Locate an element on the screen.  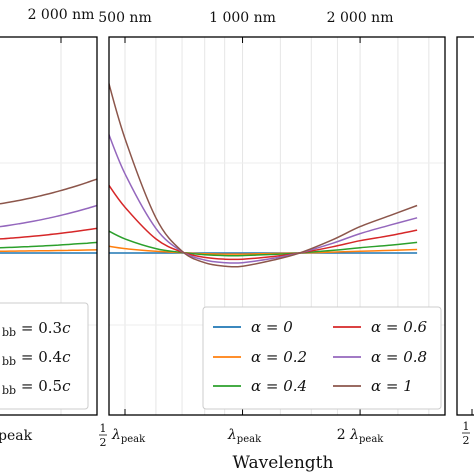
left-legend-box is located at coordinates (44, 356).